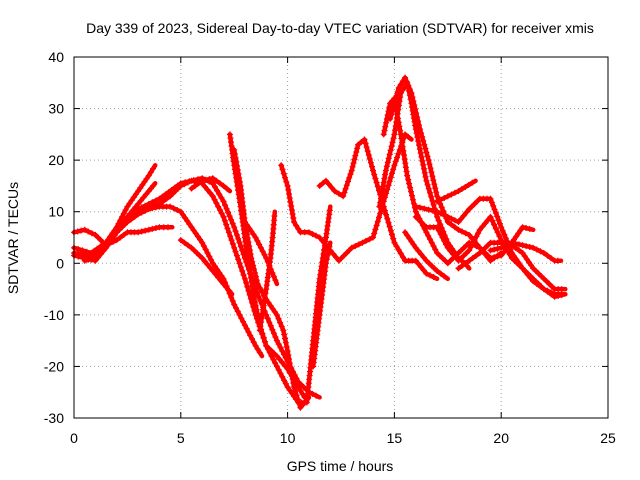  I want to click on x-axis-label: GPS time / hours, so click(340, 466).